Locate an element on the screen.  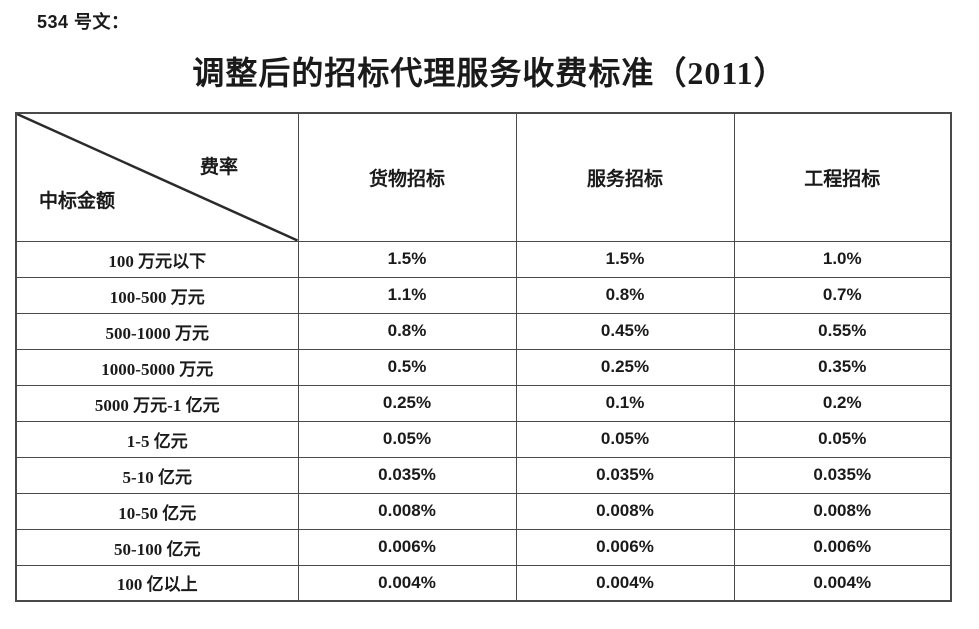
table-row: 1000-5000 万元 0.5% 0.25% 0.35% is located at coordinates (483, 367).